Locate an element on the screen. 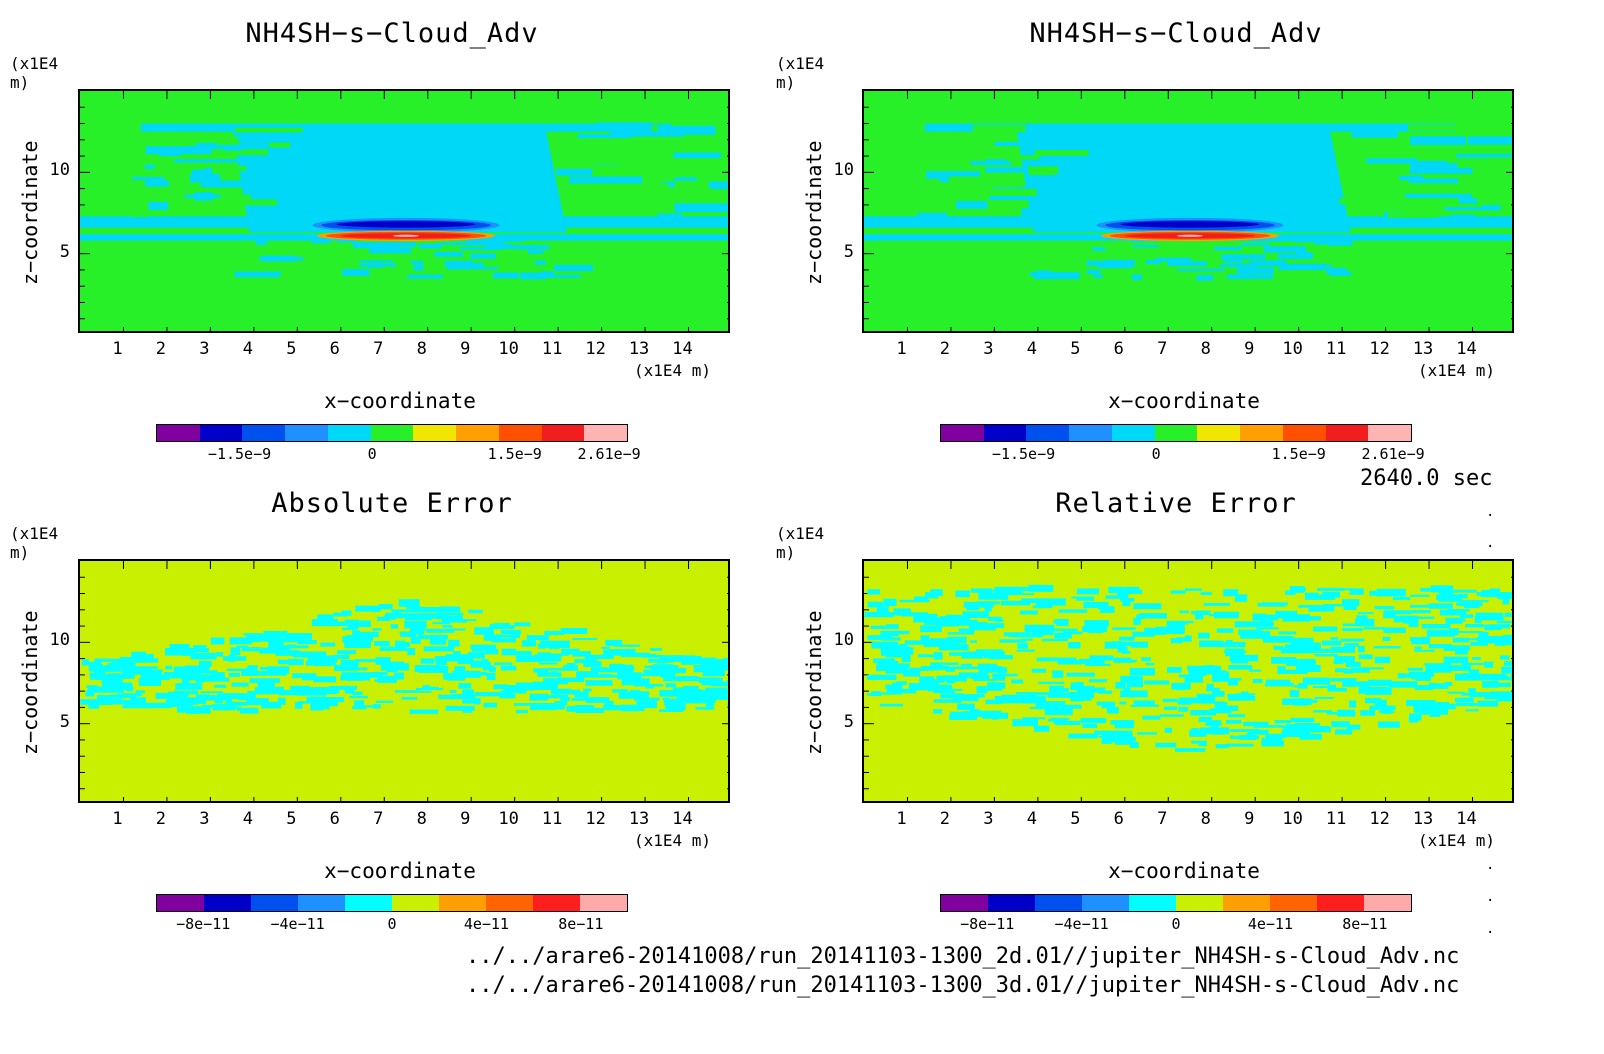 Image resolution: width=1604 pixels, height=1054 pixels. x-tick-label: 4 is located at coordinates (247, 819).